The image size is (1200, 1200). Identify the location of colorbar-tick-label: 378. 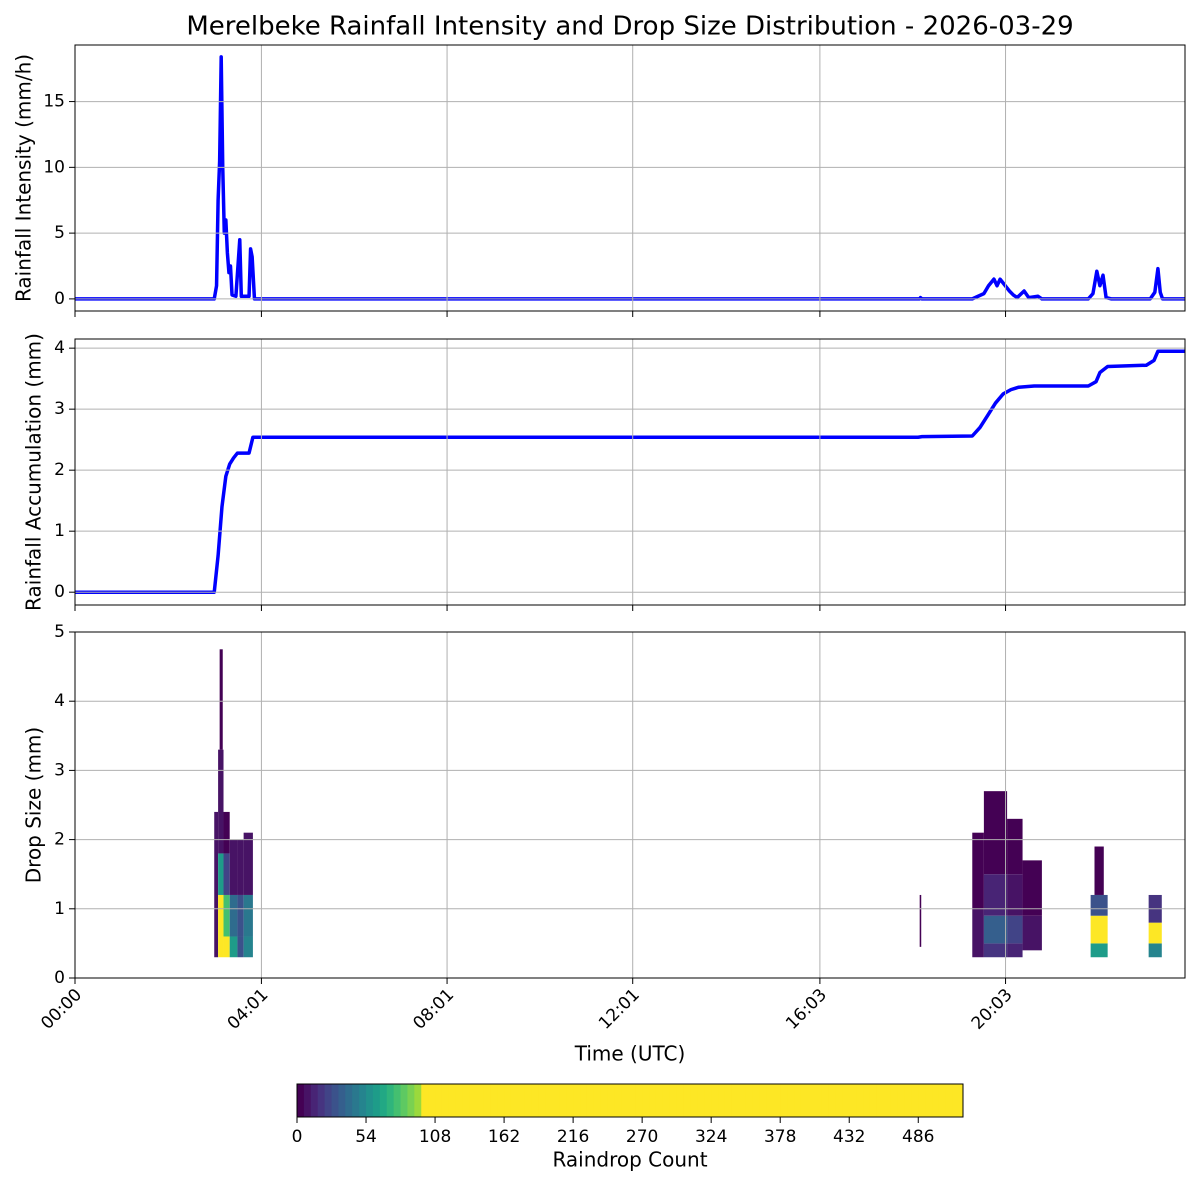
(780, 1137).